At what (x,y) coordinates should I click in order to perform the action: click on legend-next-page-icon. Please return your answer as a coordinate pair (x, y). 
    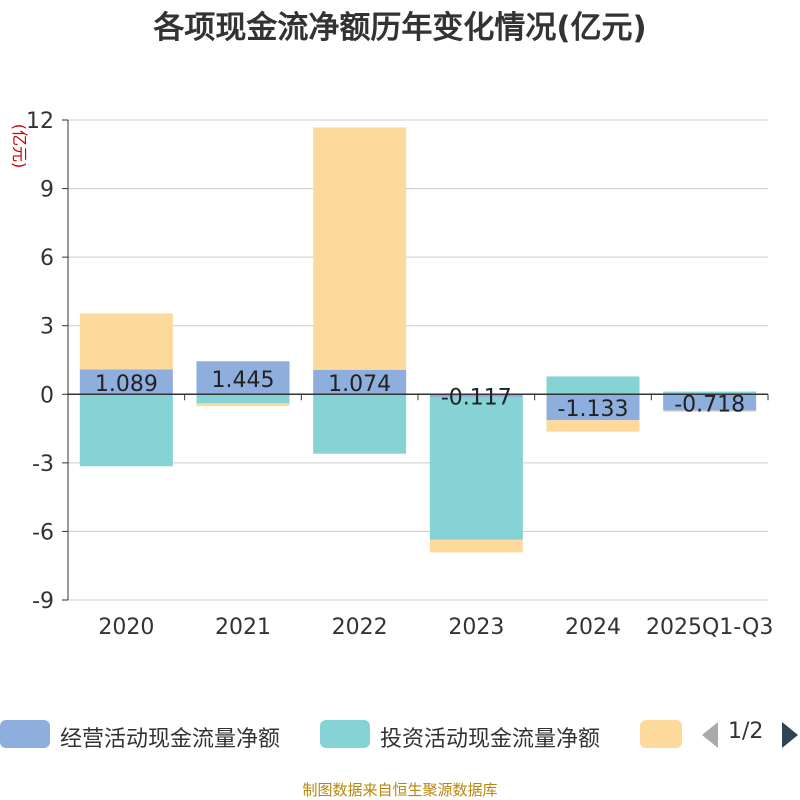
    Looking at the image, I should click on (790, 735).